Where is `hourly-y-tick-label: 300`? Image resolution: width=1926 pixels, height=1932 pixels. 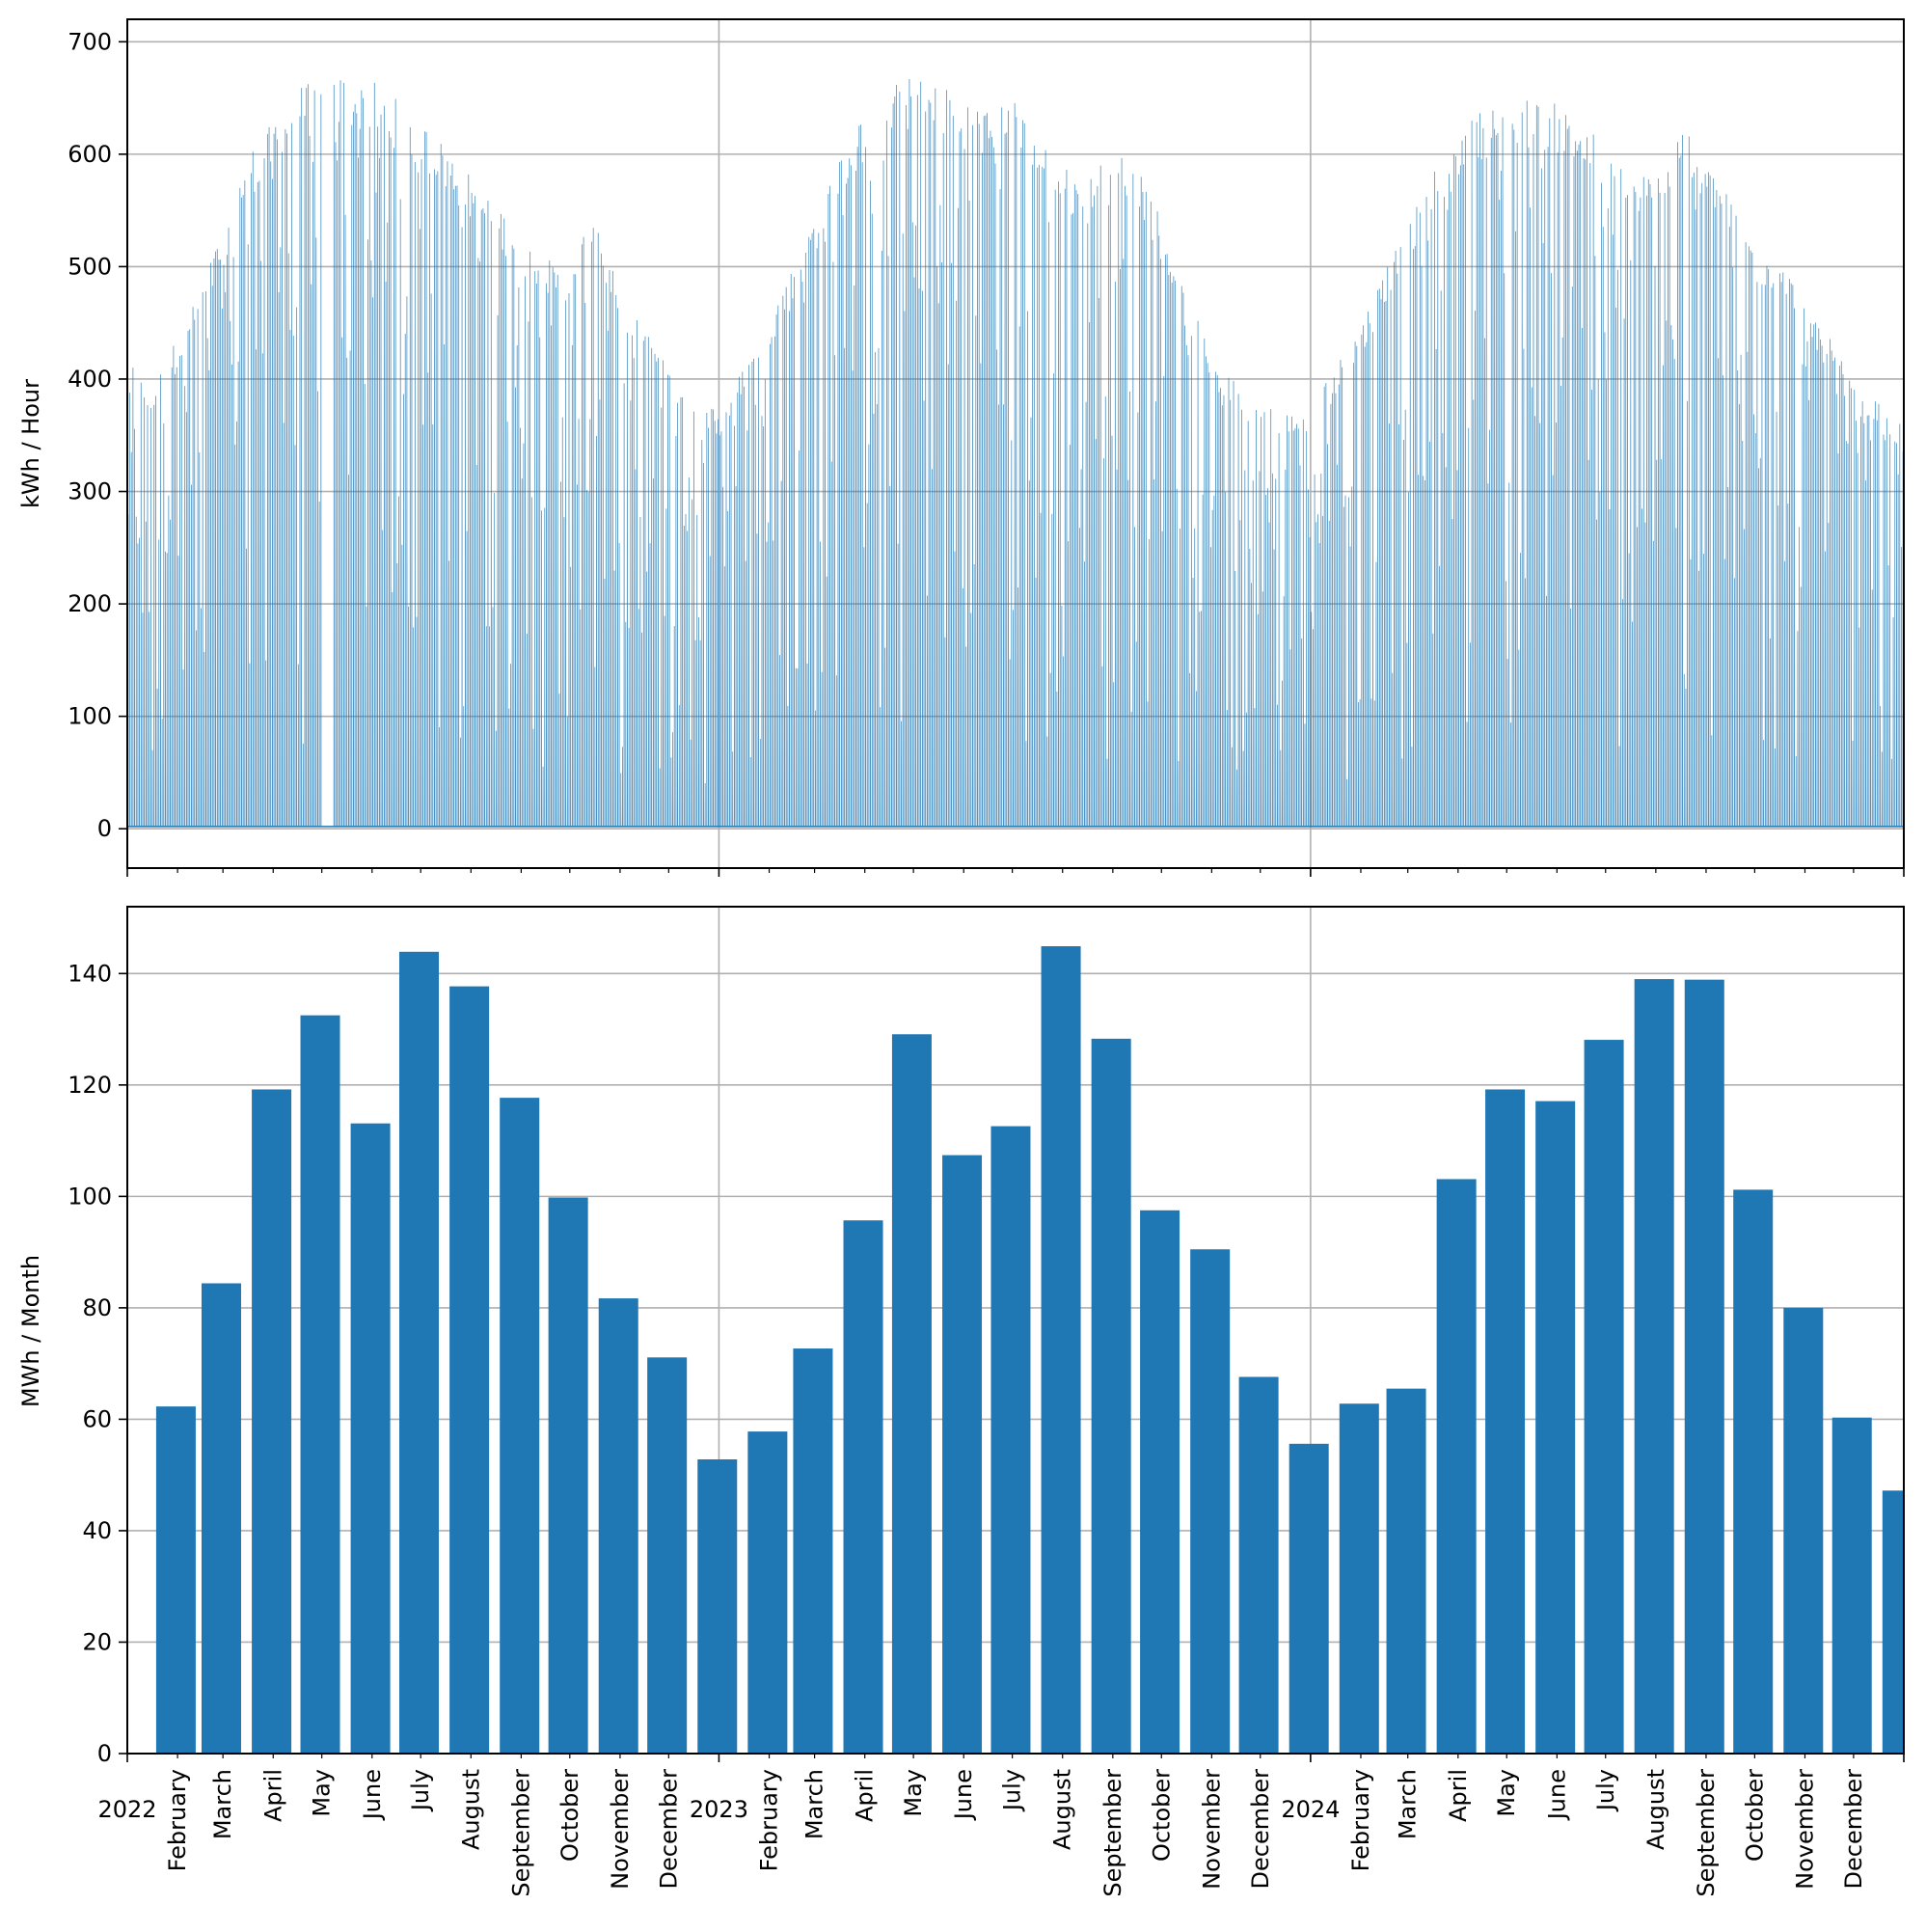
hourly-y-tick-label: 300 is located at coordinates (90, 491).